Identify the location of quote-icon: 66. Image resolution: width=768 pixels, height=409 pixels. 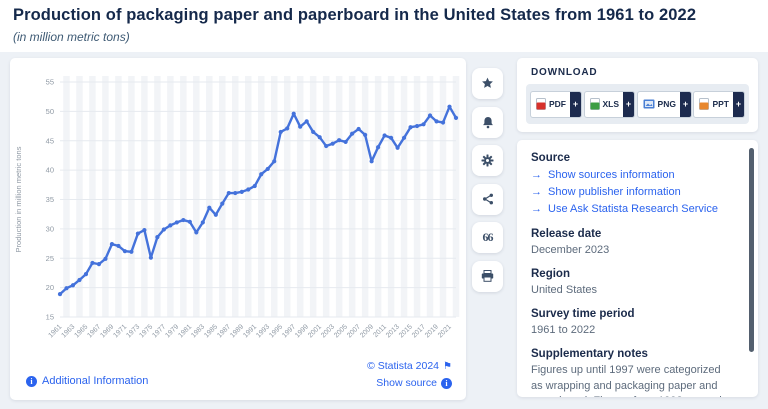
(488, 237).